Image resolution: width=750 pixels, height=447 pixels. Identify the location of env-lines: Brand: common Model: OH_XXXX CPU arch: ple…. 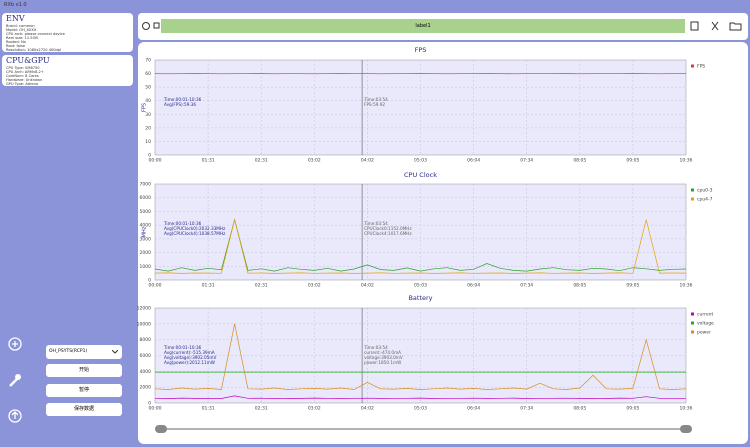
(35, 38).